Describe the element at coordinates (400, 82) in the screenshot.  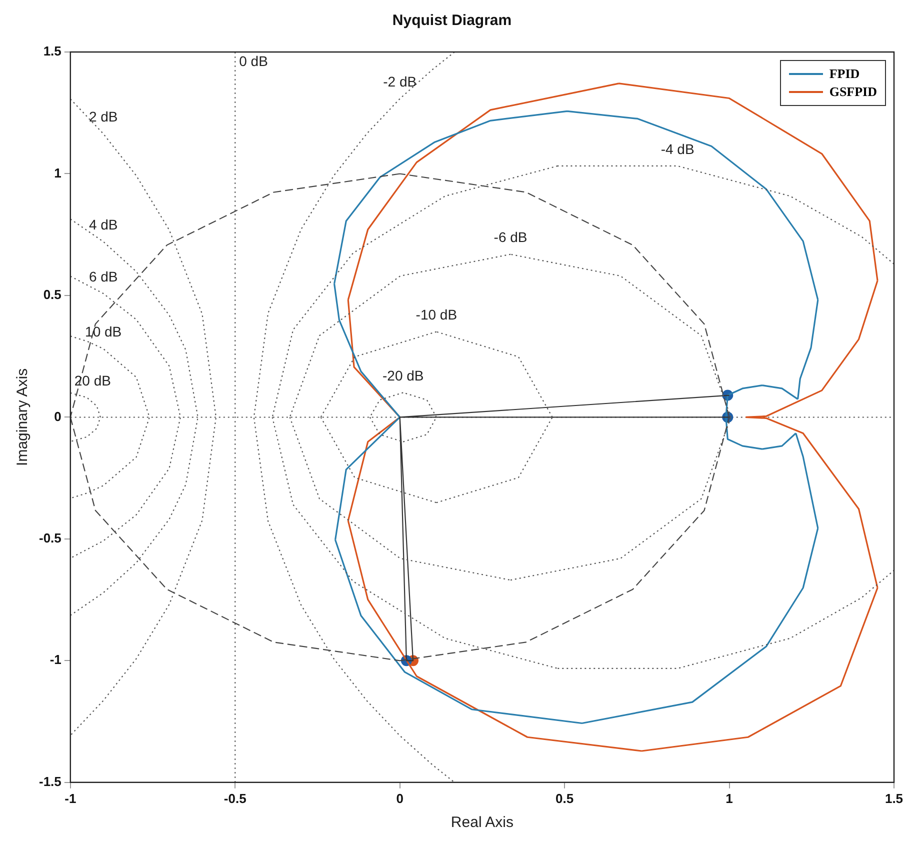
I see `annotation: -2 dB` at that location.